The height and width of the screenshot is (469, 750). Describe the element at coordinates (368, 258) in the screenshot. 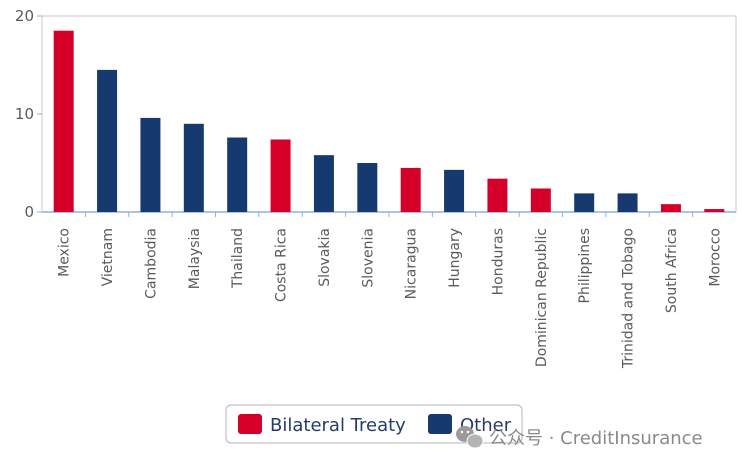

I see `x-tick-label: Slovenia` at that location.